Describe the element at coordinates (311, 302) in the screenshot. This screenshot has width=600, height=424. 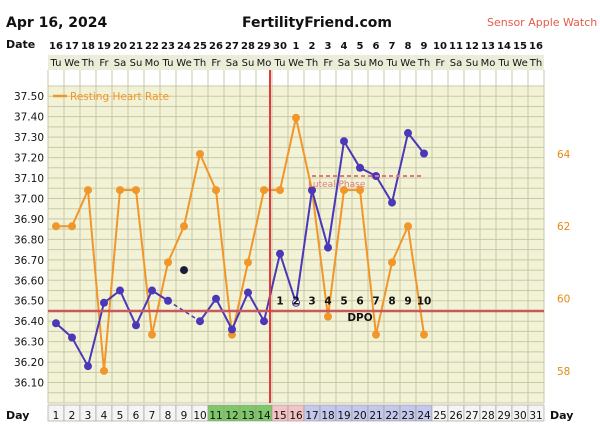
I see `dpo-number: 3` at that location.